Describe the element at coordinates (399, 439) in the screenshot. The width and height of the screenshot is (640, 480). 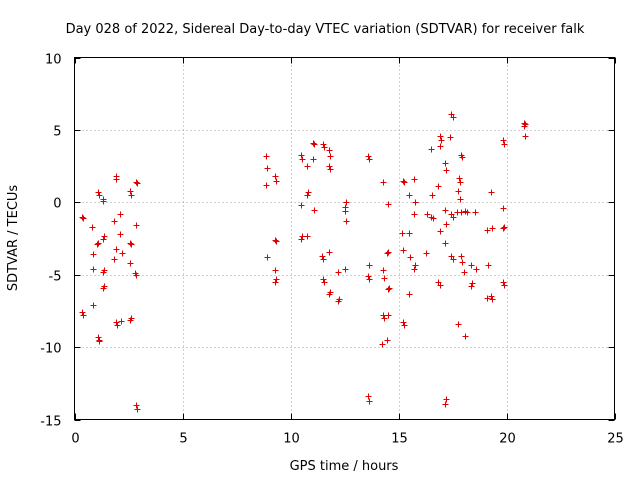
I see `x-tick-label: 15` at that location.